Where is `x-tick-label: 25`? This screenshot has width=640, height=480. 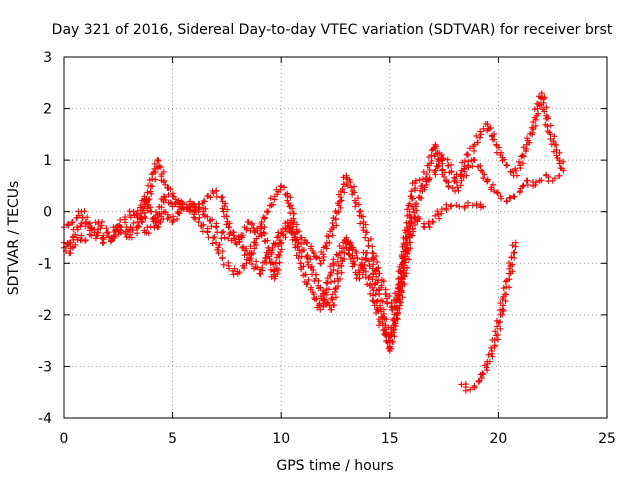 x-tick-label: 25 is located at coordinates (607, 439).